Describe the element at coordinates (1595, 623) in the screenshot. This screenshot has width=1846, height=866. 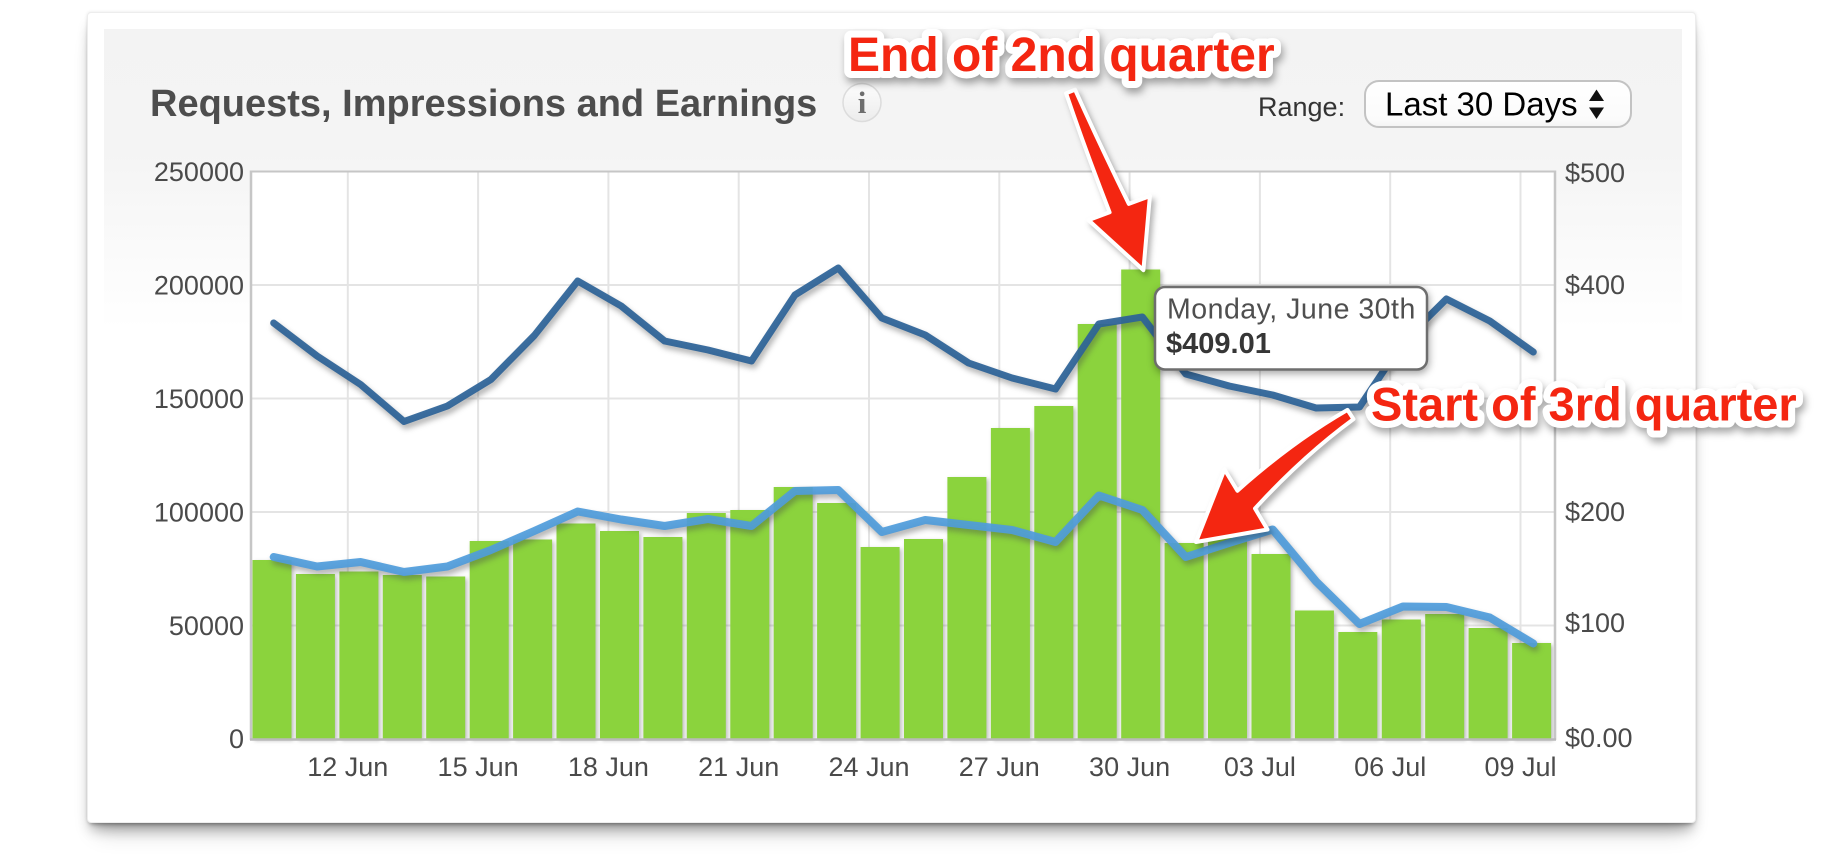
I see `svg-text: $100` at that location.